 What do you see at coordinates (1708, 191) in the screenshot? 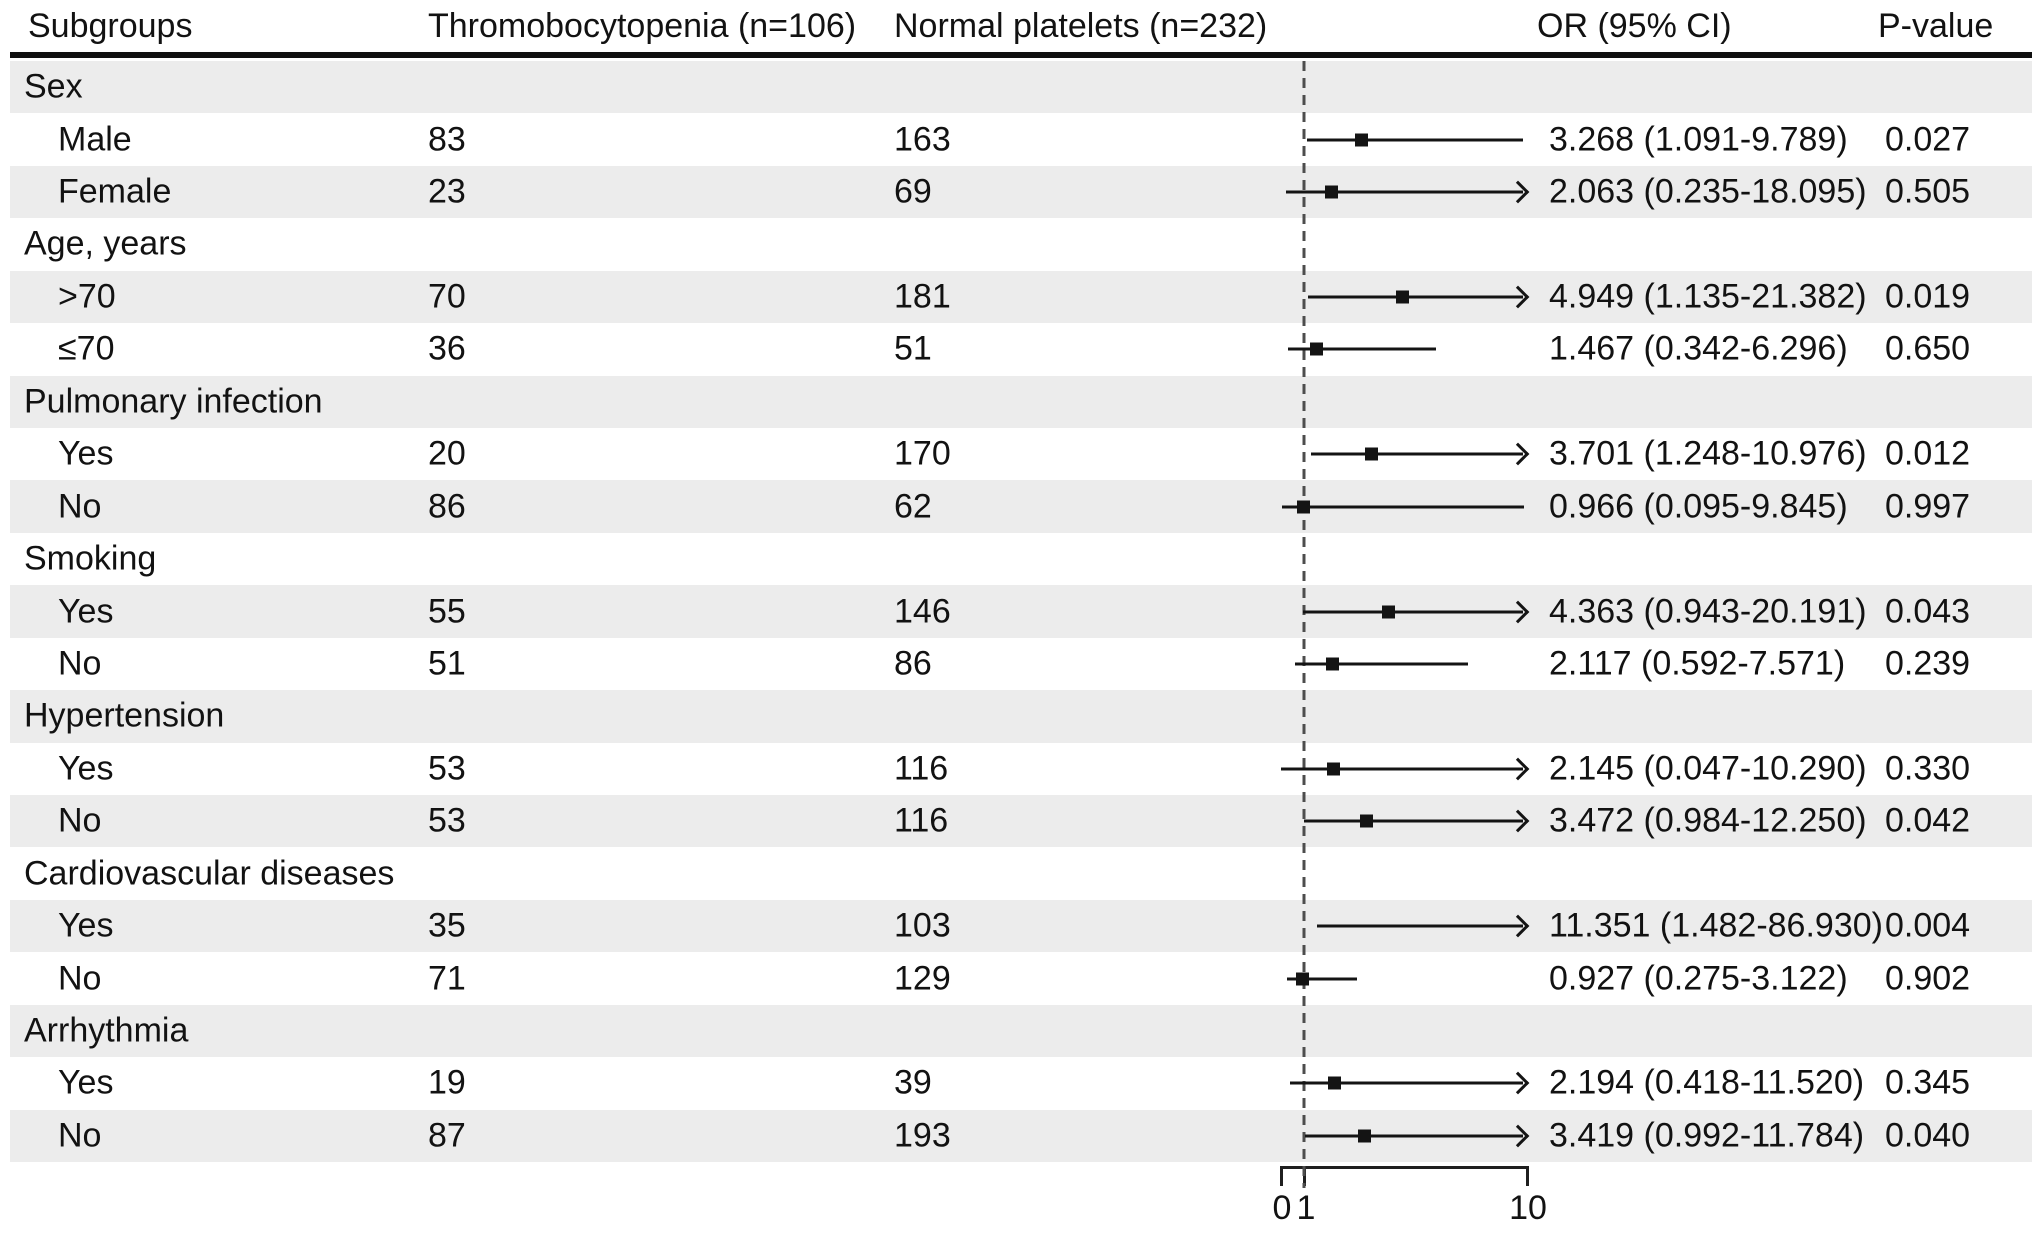
I see `or-ci-value: 2.063 (0.235-18.095)` at bounding box center [1708, 191].